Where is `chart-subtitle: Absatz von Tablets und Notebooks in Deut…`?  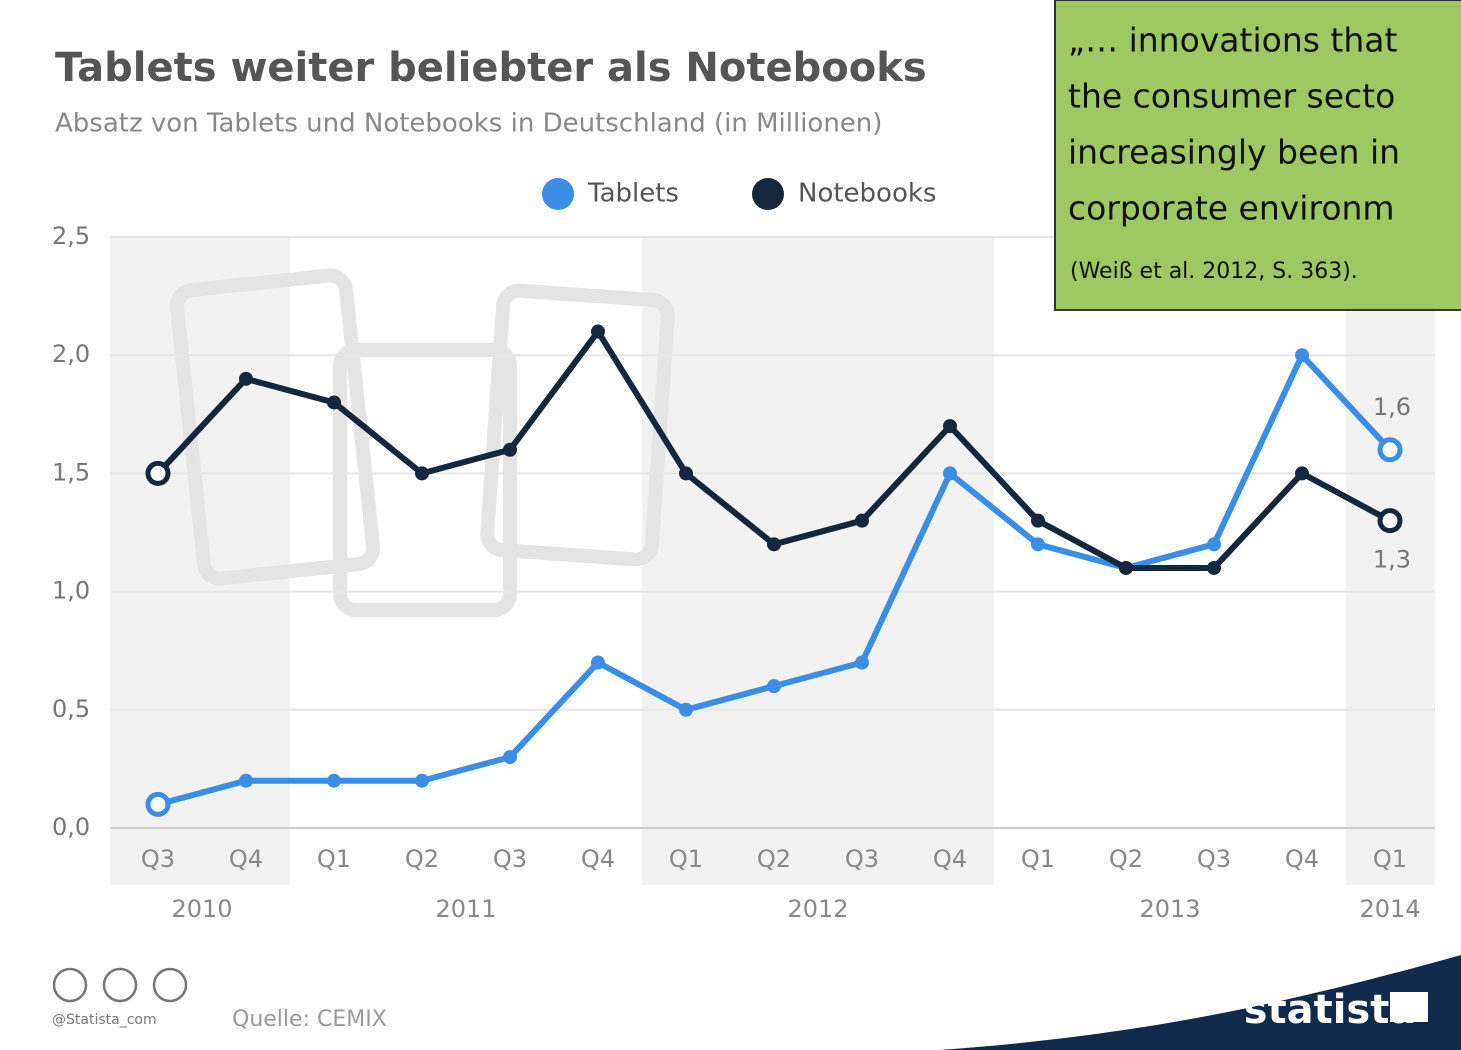 chart-subtitle: Absatz von Tablets und Notebooks in Deut… is located at coordinates (468, 124).